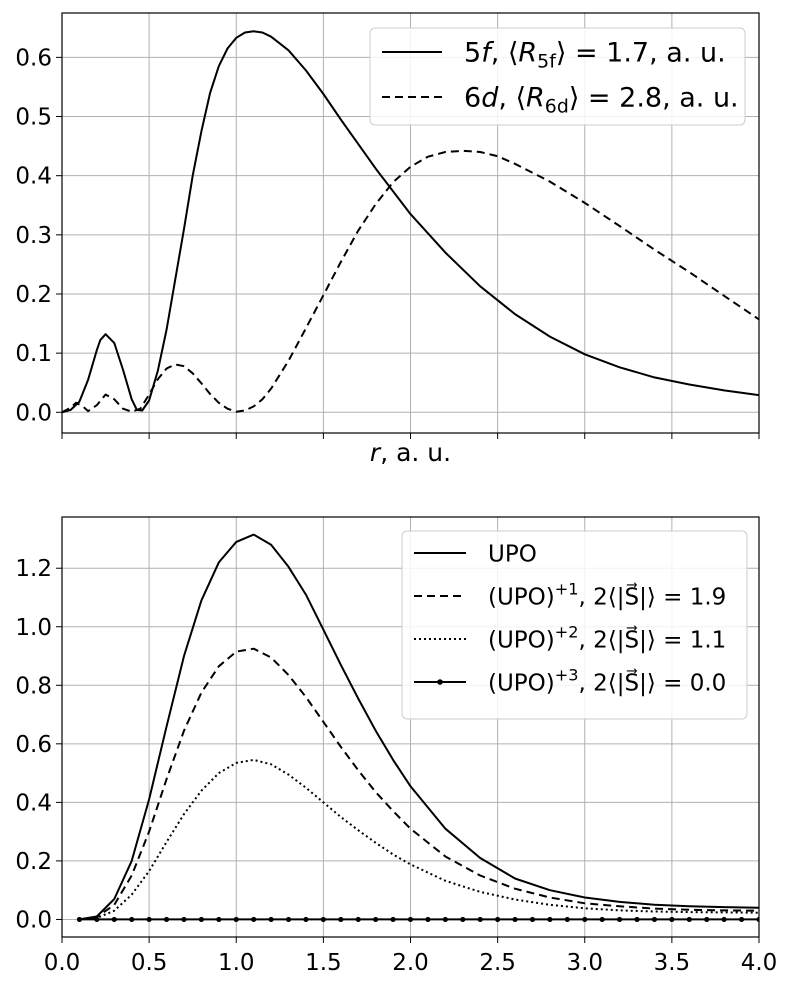 This screenshot has width=791, height=982. I want to click on legend-sup: +1, so click(567, 588).